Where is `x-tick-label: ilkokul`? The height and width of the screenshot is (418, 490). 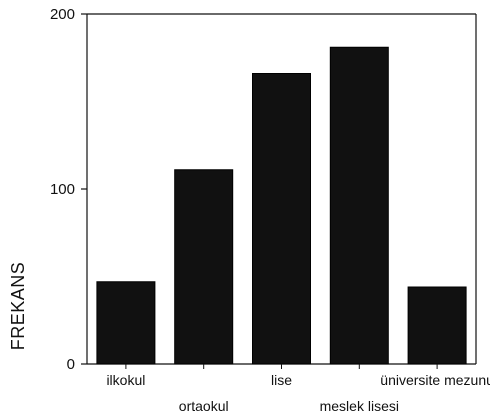
x-tick-label: ilkokul is located at coordinates (125, 380).